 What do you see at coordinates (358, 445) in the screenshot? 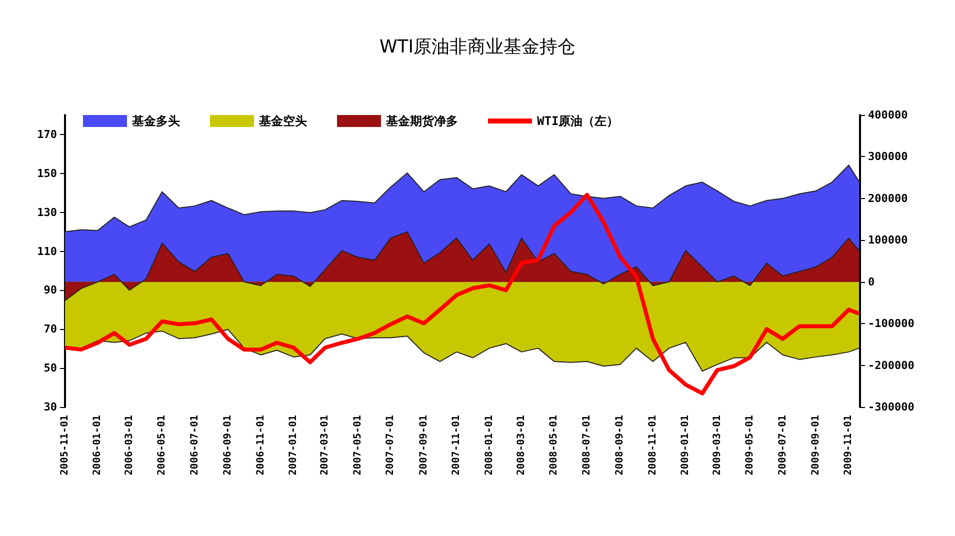
I see `x-tick-label: 2007-05-01` at bounding box center [358, 445].